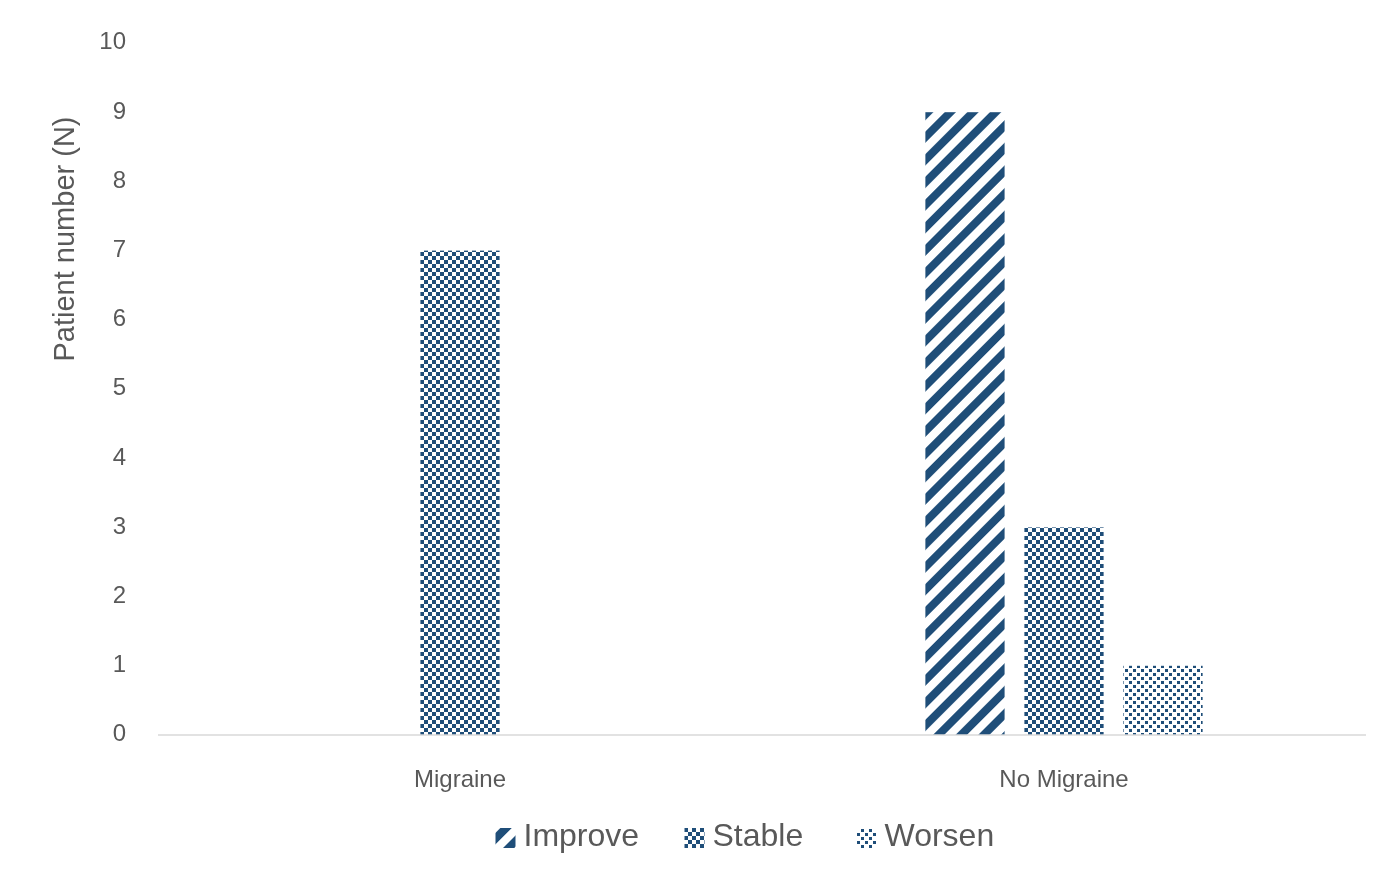  I want to click on y-tick-label: 10, so click(112, 41).